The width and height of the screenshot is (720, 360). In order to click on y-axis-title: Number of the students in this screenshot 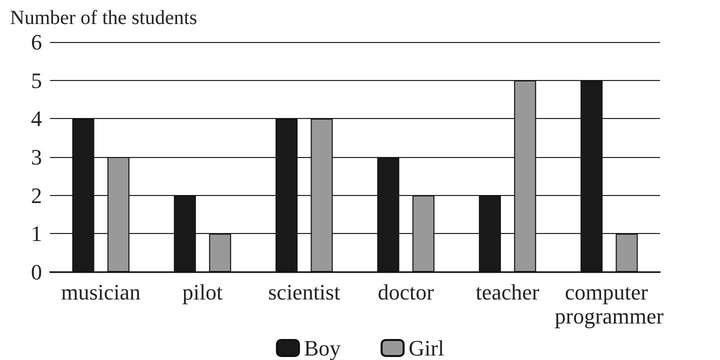, I will do `click(104, 18)`.